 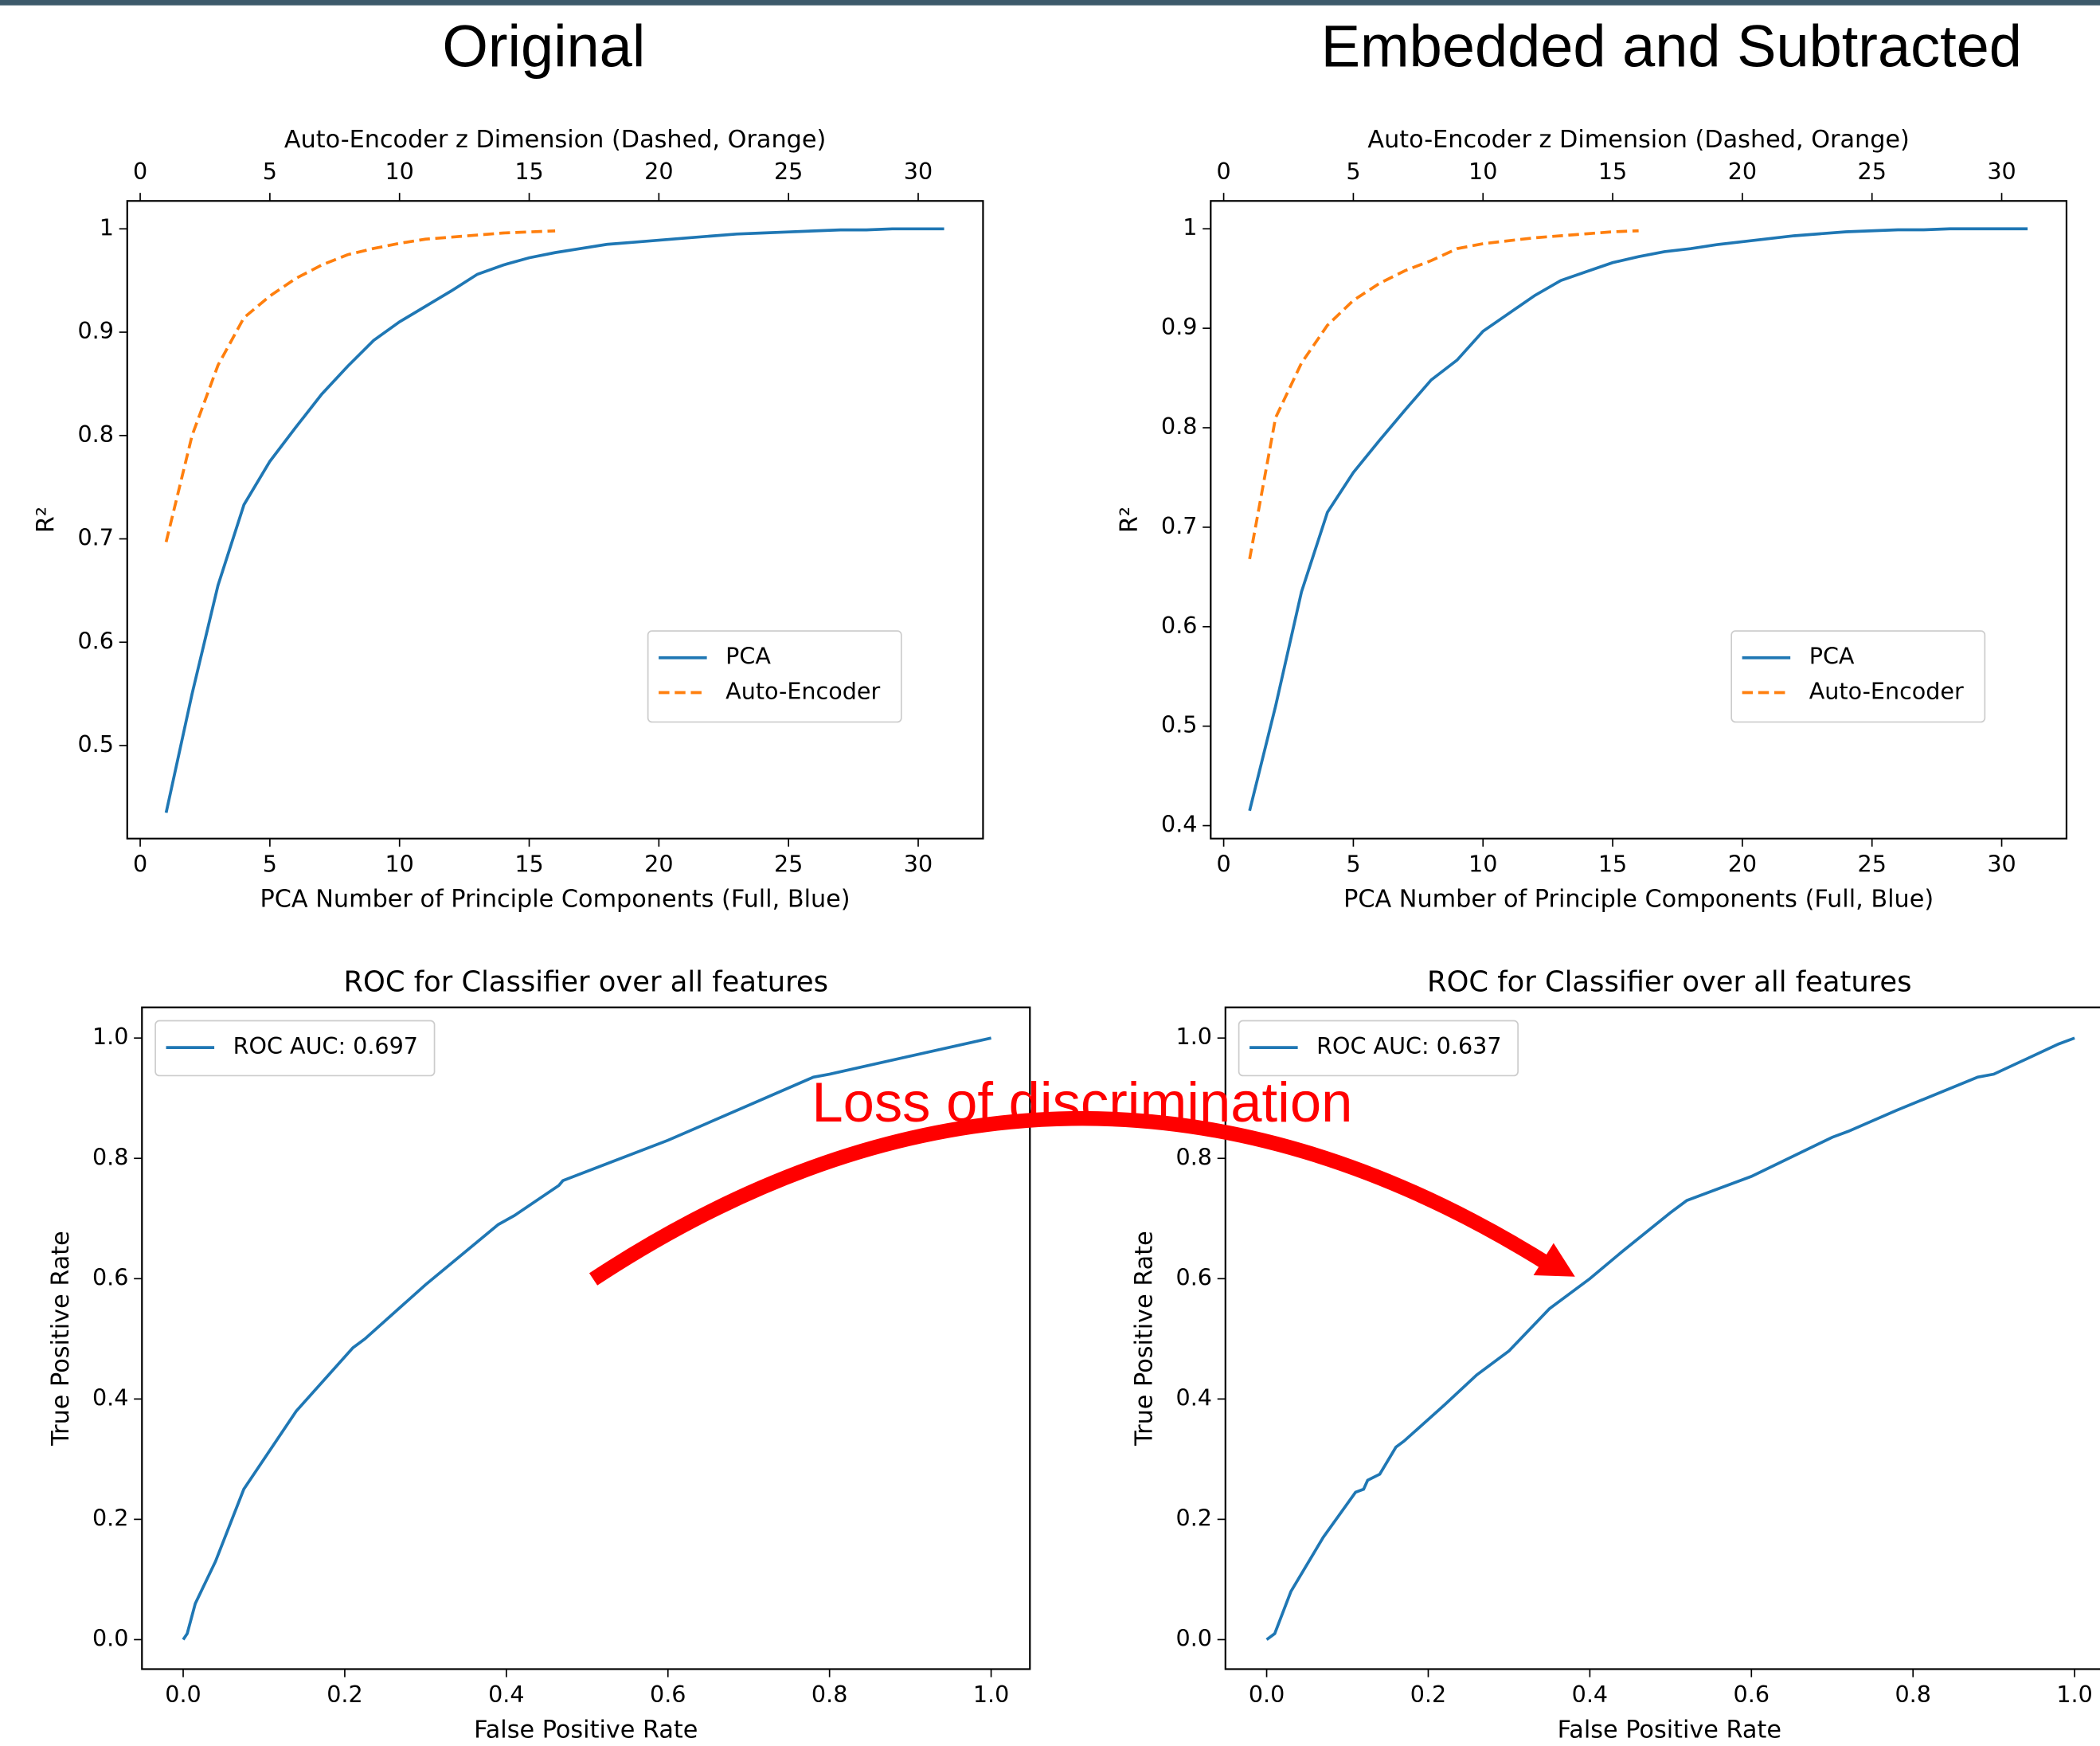 I want to click on legend-label: PCA, so click(x=1832, y=656).